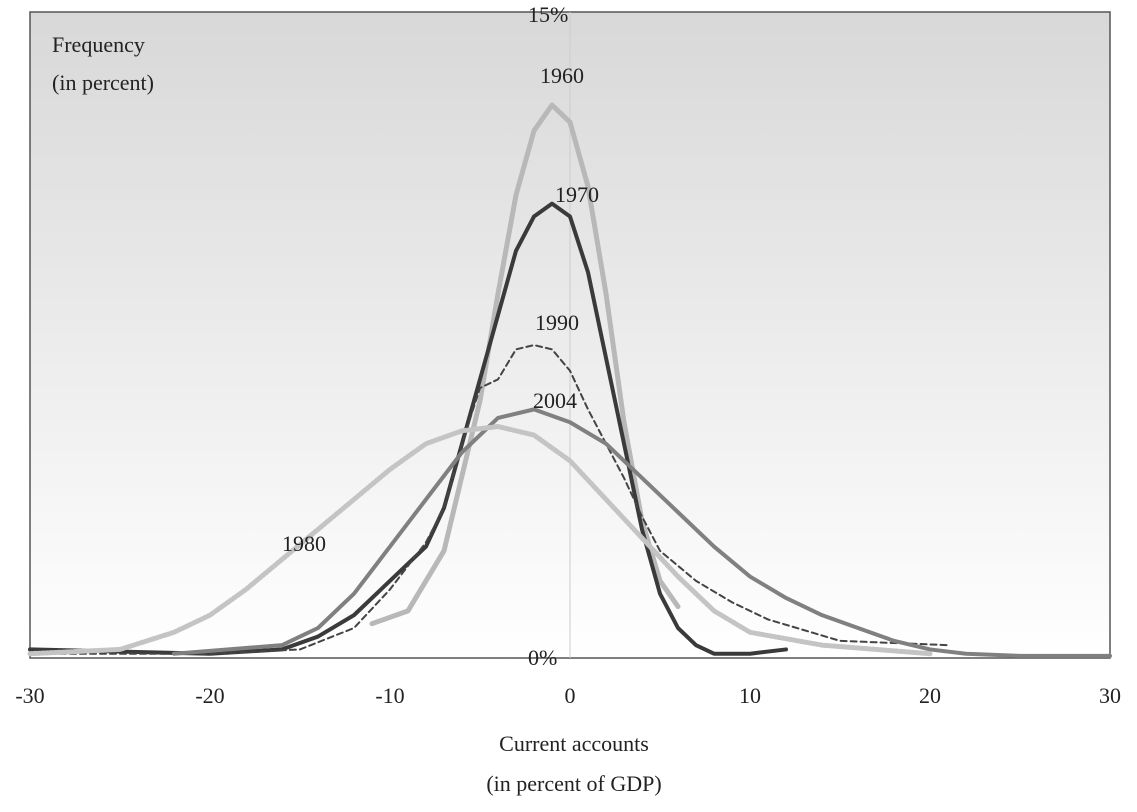 The image size is (1137, 812). I want to click on x-tick-label: -20, so click(209, 695).